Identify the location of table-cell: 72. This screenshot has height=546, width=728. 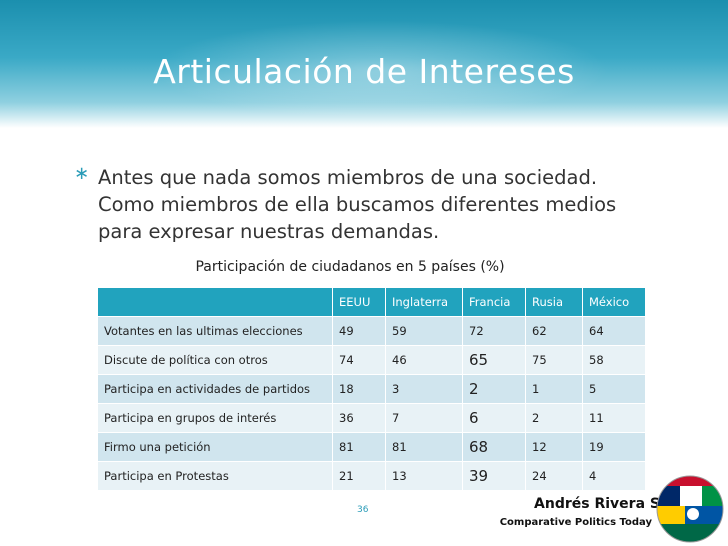
(494, 331).